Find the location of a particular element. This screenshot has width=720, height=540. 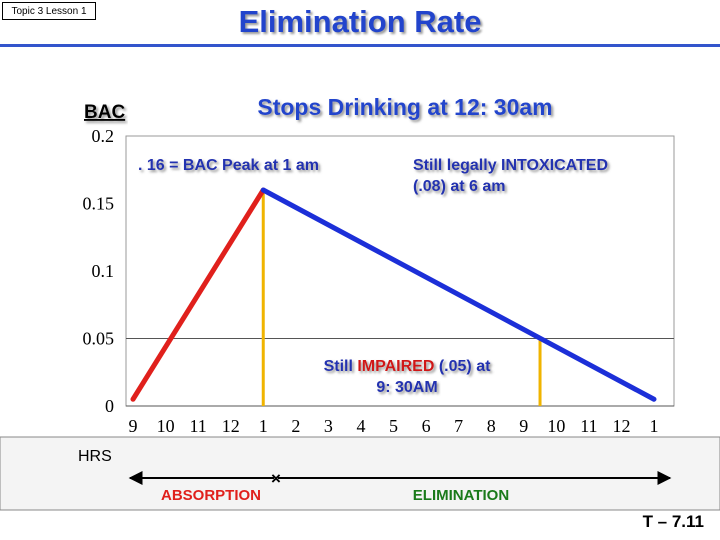

y-tick-label: 0 is located at coordinates (109, 406).